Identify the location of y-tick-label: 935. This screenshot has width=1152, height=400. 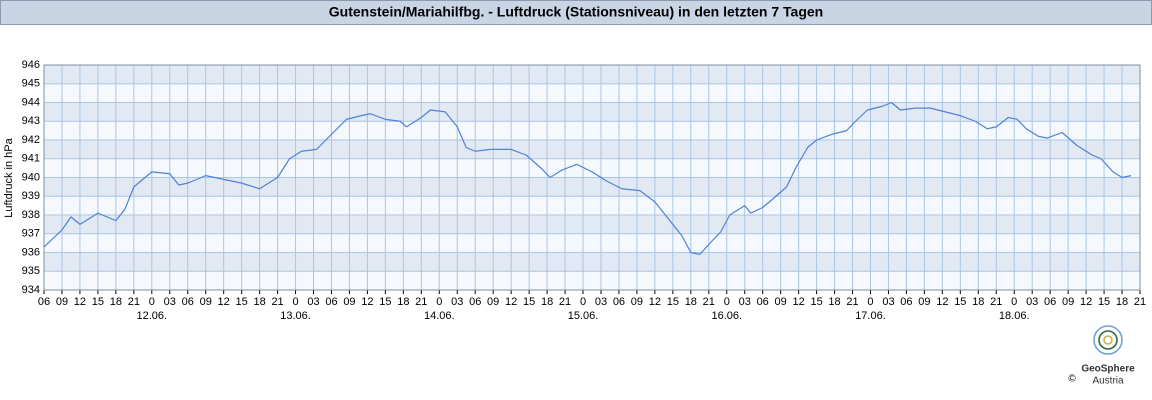
(31, 271).